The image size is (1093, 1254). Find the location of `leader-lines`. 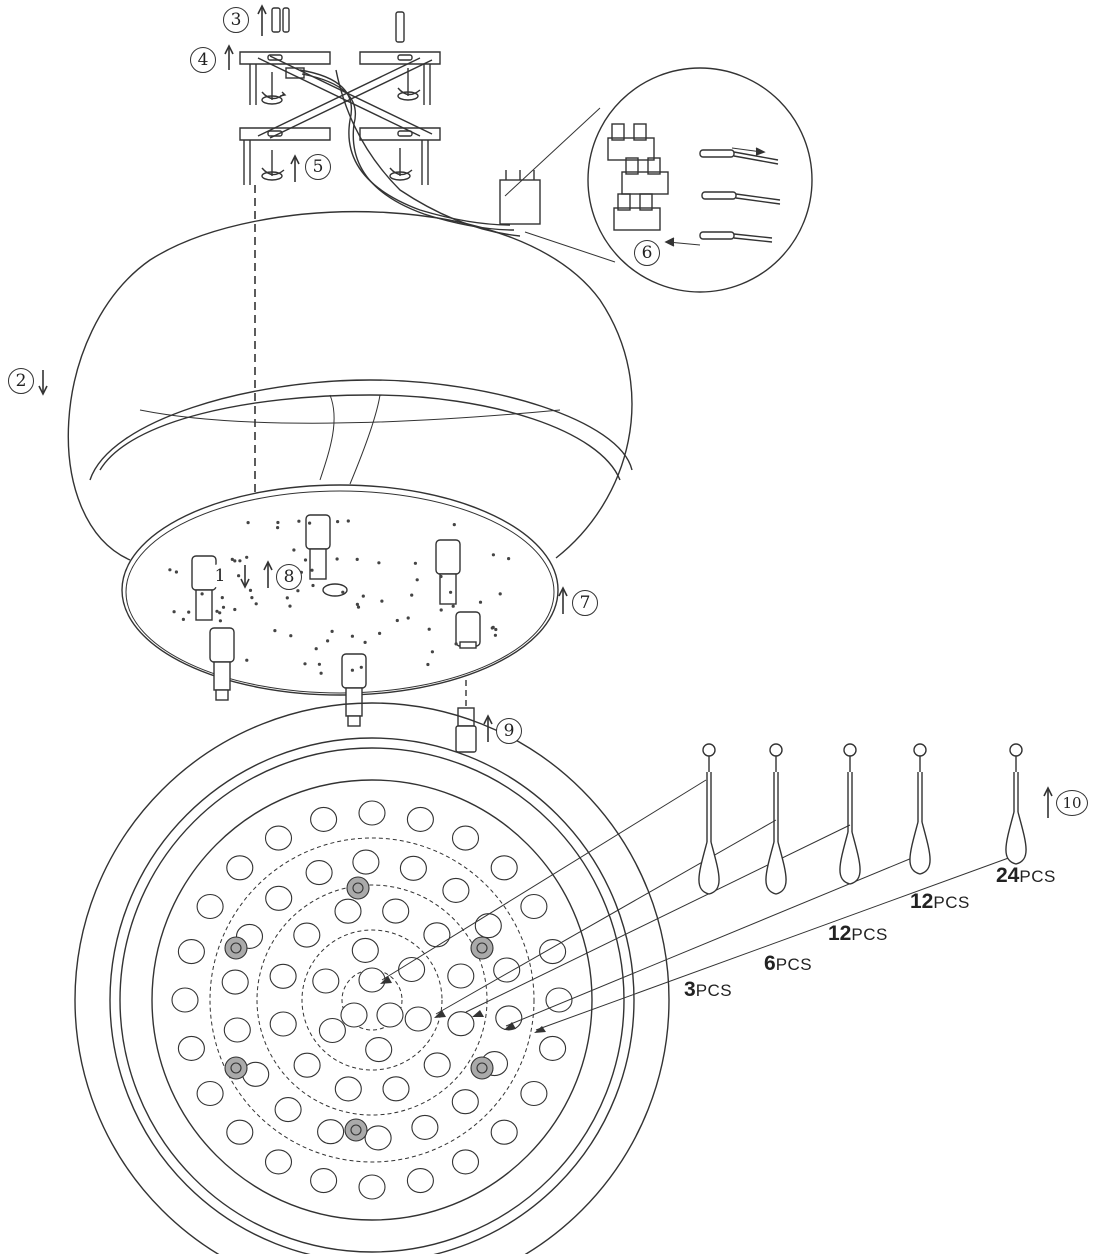

leader-lines is located at coordinates (698, 905).